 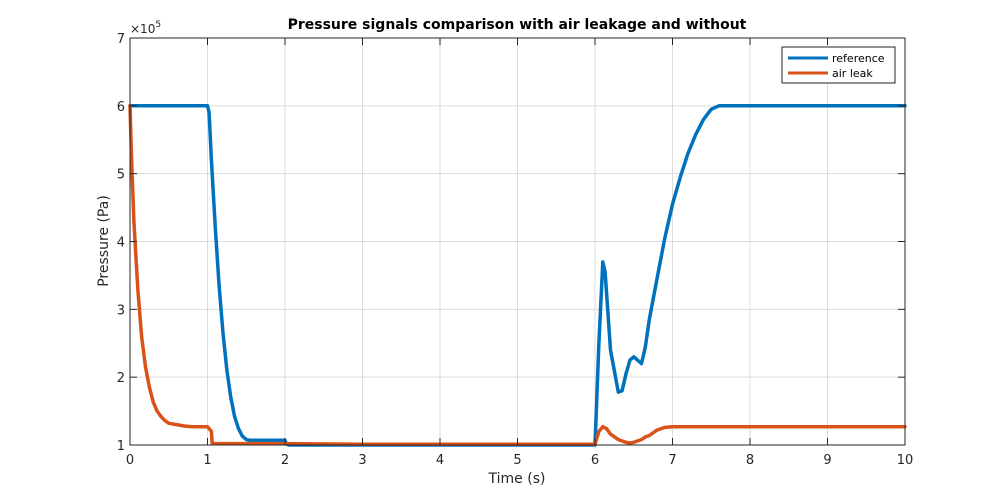 I want to click on legend-box, so click(x=838, y=65).